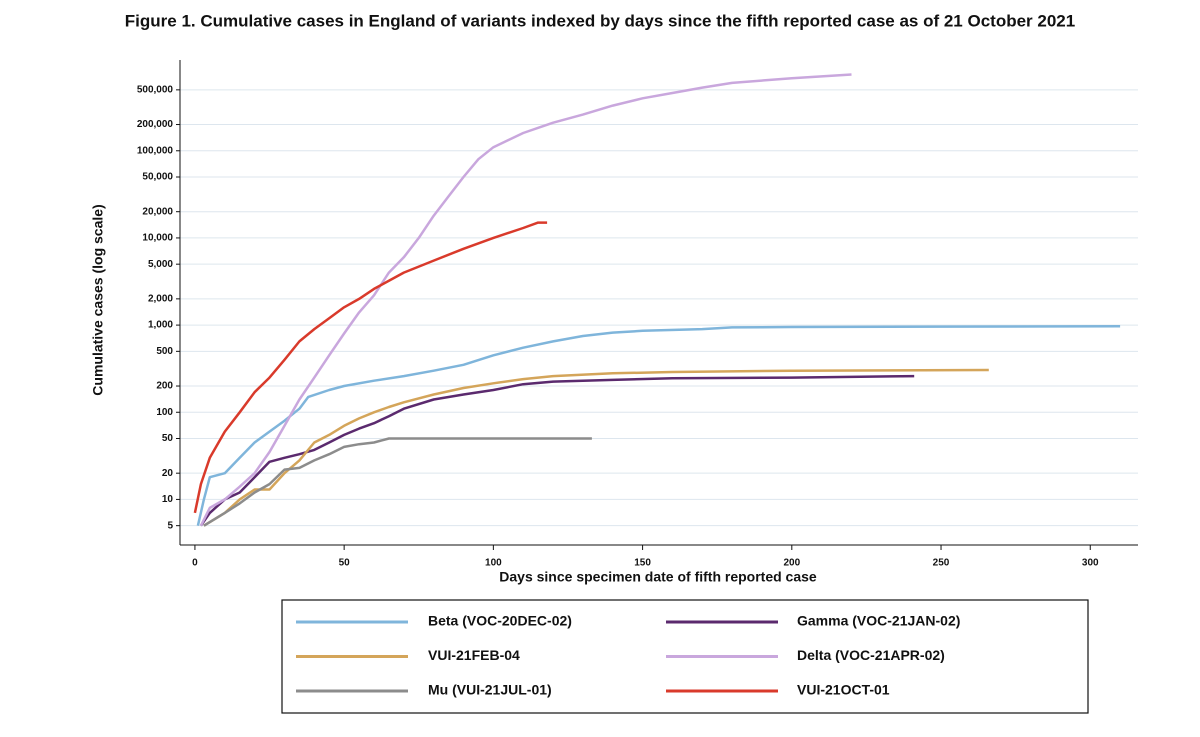  Describe the element at coordinates (843, 690) in the screenshot. I see `legend-label: VUI-21OCT-01` at that location.